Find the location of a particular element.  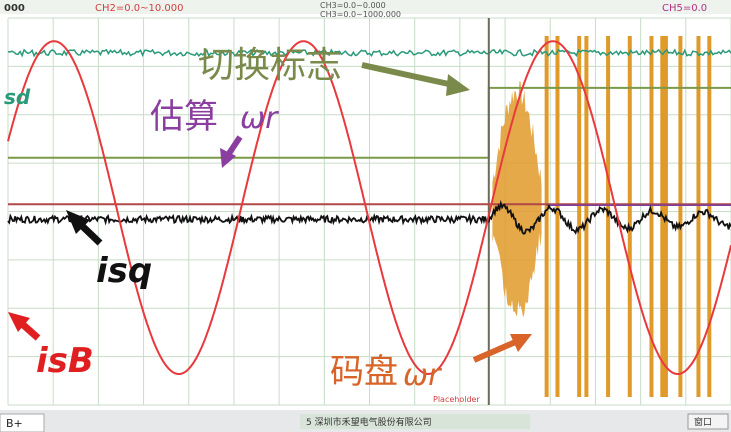

estimated-label: 估算 is located at coordinates (184, 117).